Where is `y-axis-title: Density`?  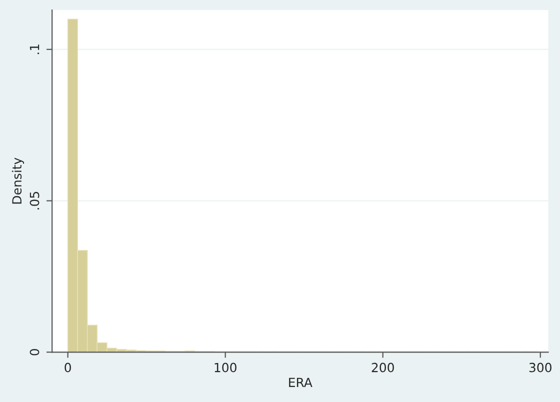 y-axis-title: Density is located at coordinates (18, 181).